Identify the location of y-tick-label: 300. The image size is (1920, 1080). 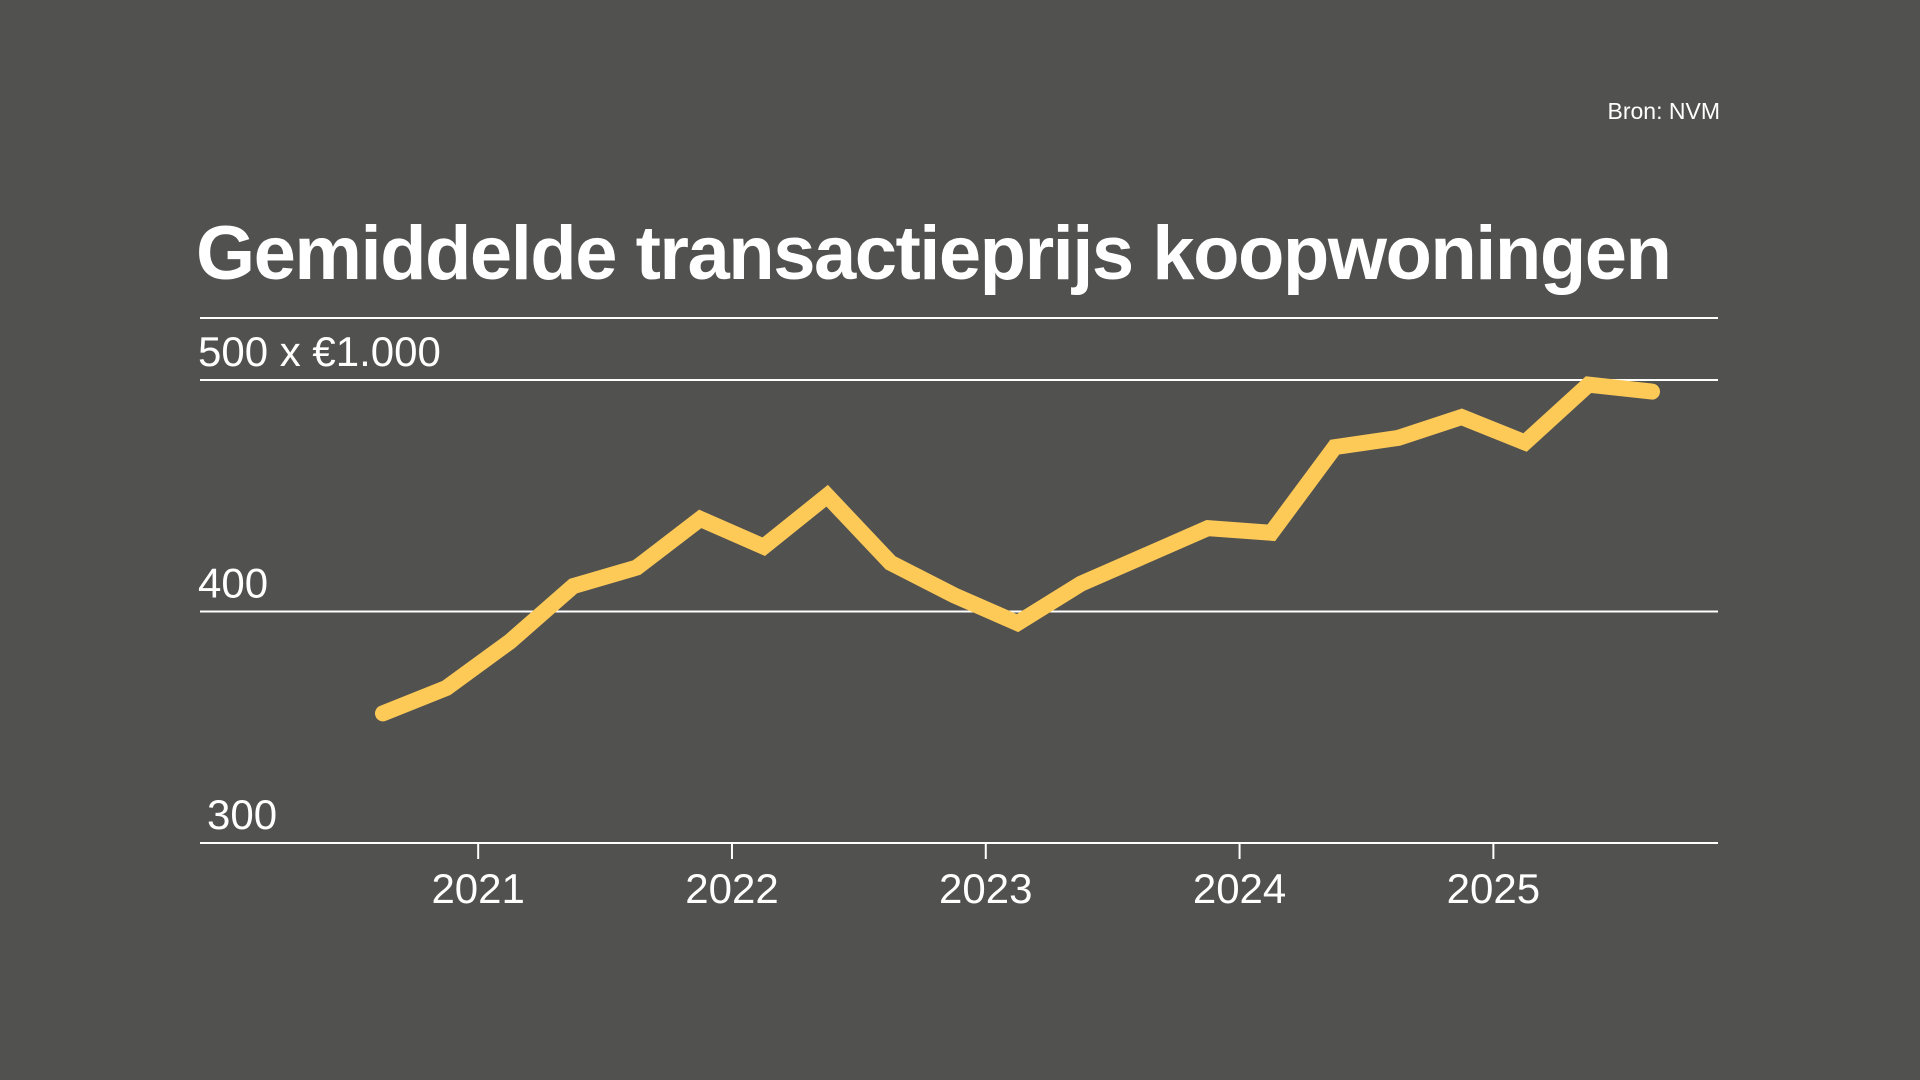
(242, 814).